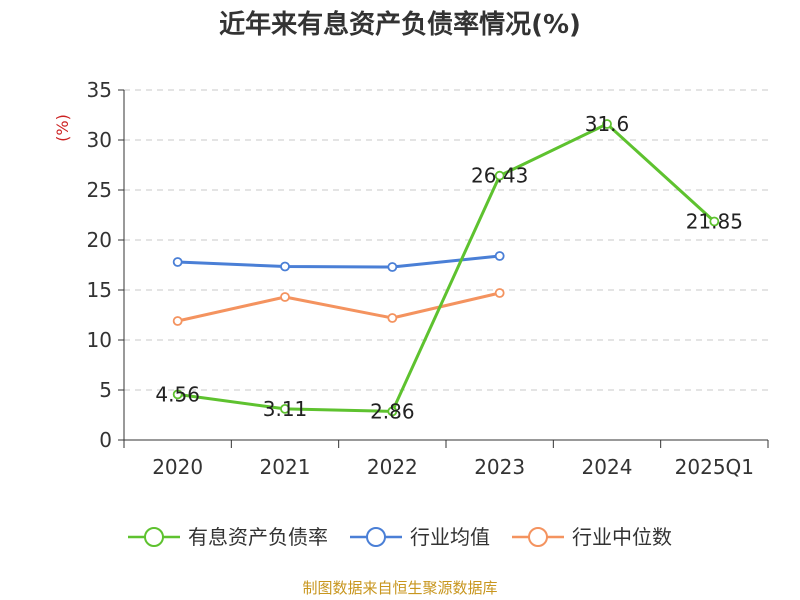 The width and height of the screenshot is (800, 600). Describe the element at coordinates (607, 467) in the screenshot. I see `x-tick-label: 2024` at that location.